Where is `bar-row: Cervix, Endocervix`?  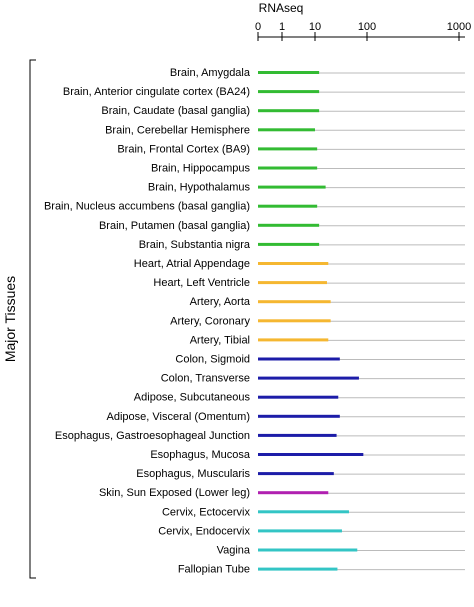
bar-row: Cervix, Endocervix is located at coordinates (311, 531).